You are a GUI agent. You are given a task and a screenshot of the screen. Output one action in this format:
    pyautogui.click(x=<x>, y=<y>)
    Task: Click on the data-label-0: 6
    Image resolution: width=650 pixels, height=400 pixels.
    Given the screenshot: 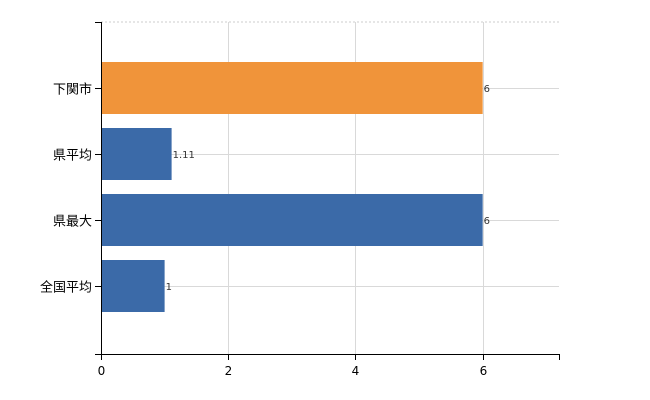 What is the action you would take?
    pyautogui.click(x=487, y=89)
    